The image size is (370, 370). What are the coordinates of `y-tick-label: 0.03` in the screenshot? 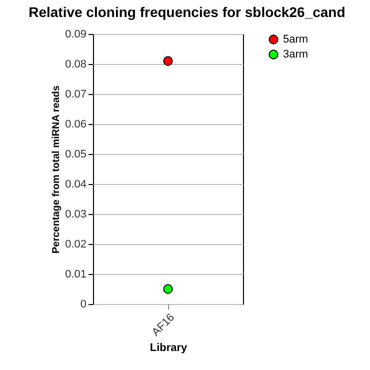 It's located at (75, 214).